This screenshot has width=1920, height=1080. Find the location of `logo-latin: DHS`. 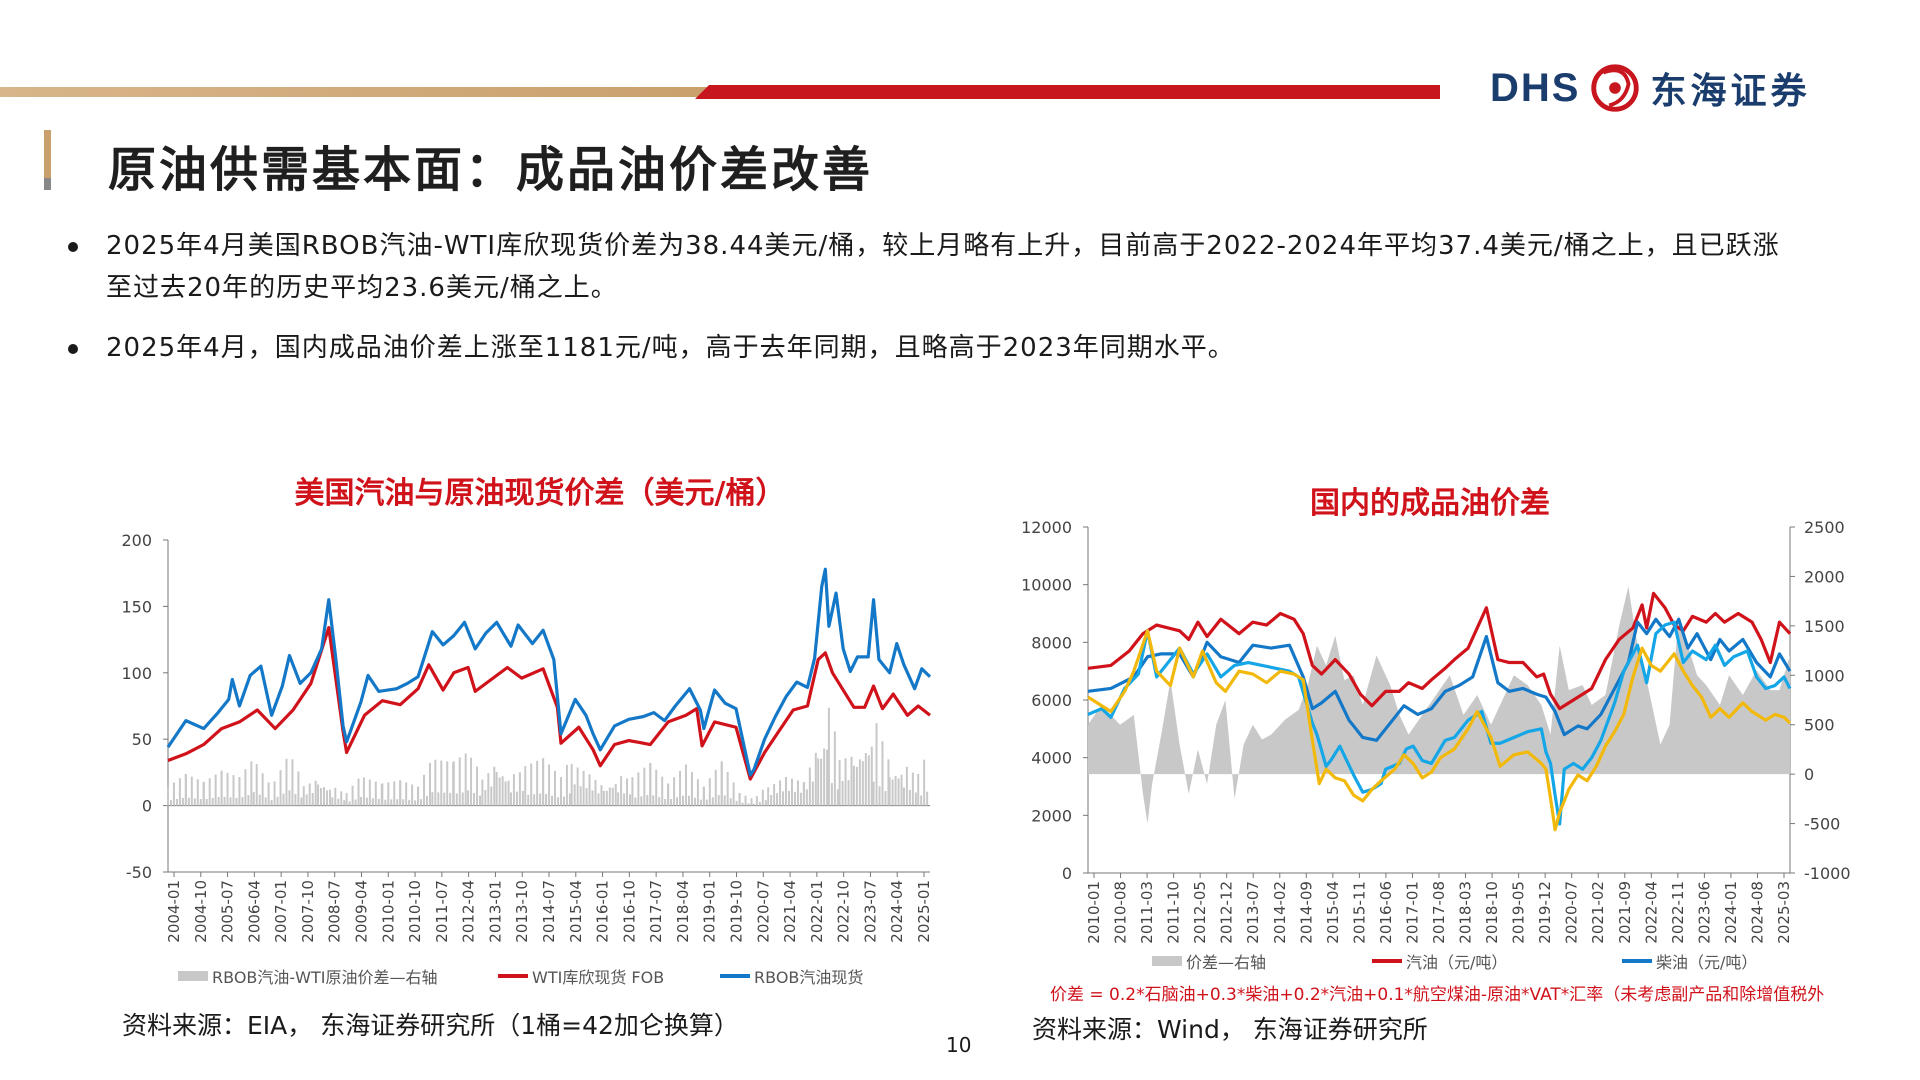

logo-latin: DHS is located at coordinates (1535, 87).